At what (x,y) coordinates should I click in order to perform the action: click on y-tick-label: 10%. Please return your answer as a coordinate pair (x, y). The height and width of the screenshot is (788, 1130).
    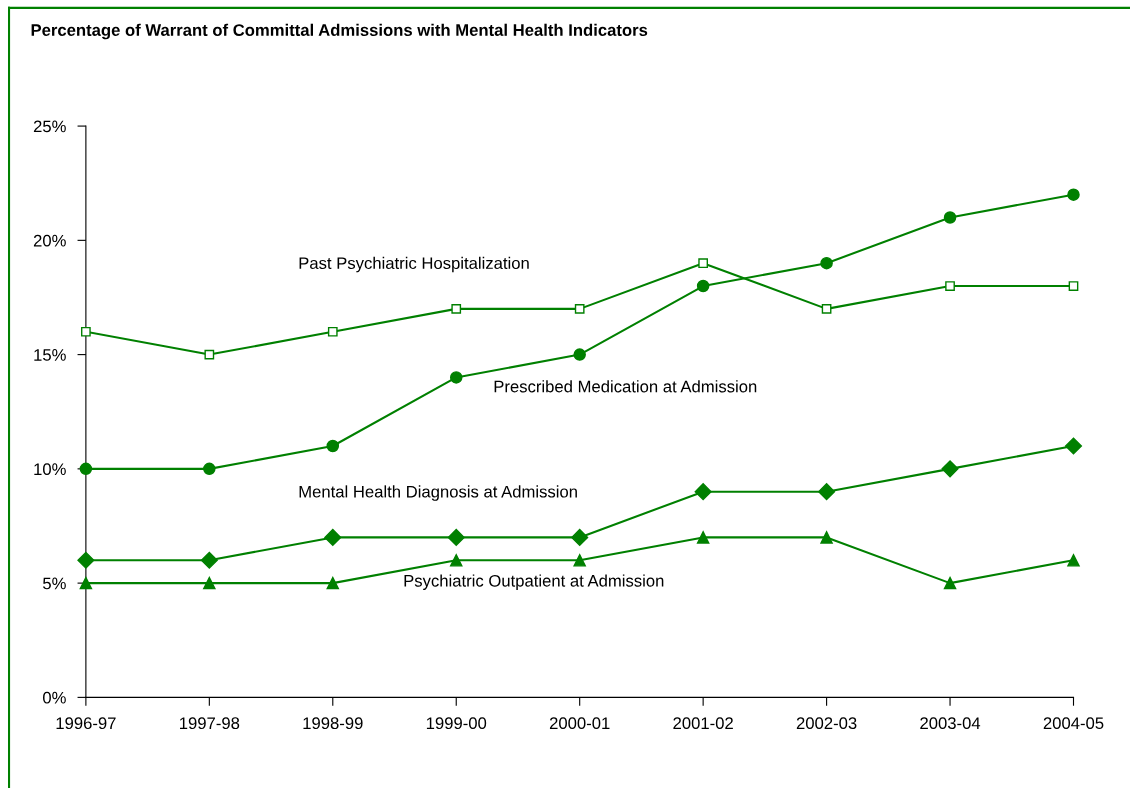
    Looking at the image, I should click on (50, 469).